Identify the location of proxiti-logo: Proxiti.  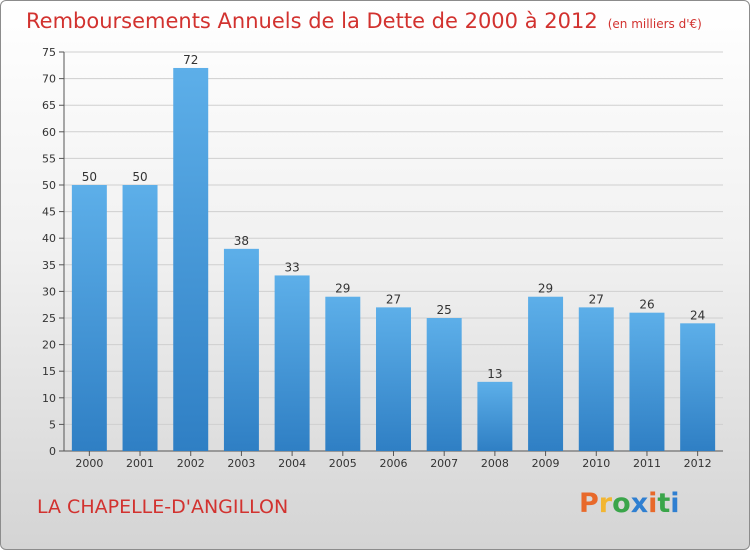
(629, 503).